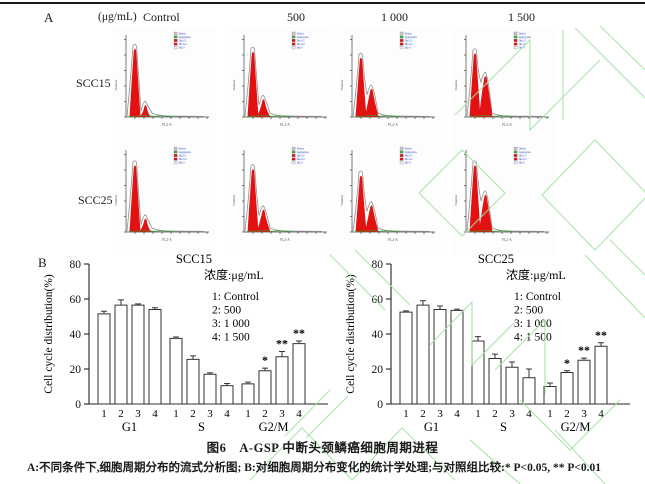 This screenshot has height=484, width=645. What do you see at coordinates (378, 300) in the screenshot?
I see `y-tick-label: 60` at bounding box center [378, 300].